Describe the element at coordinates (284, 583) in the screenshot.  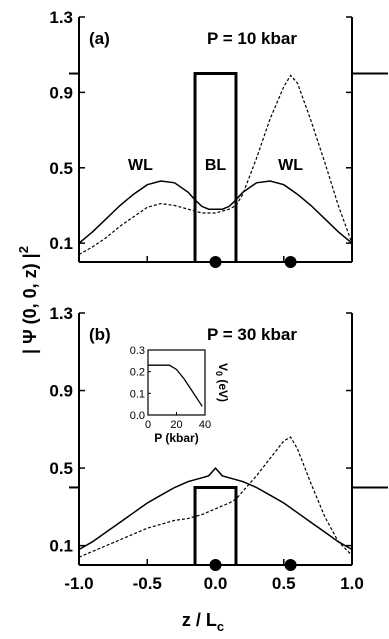
I see `x-tick-label: 0.5` at that location.